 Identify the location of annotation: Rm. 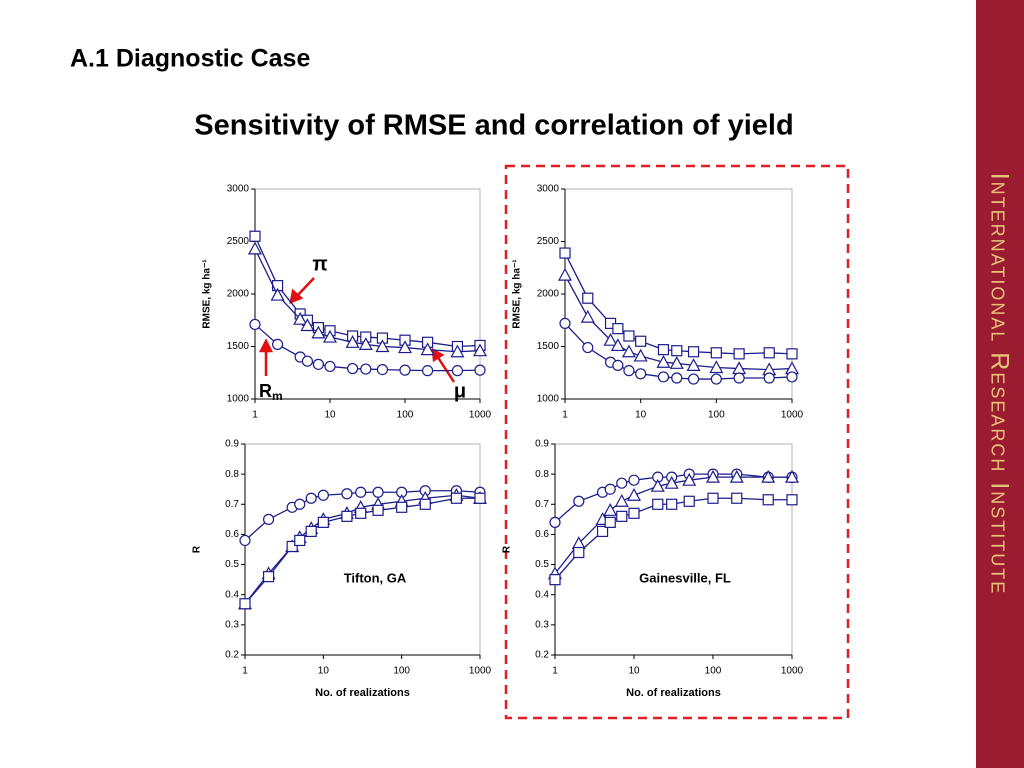
(271, 392).